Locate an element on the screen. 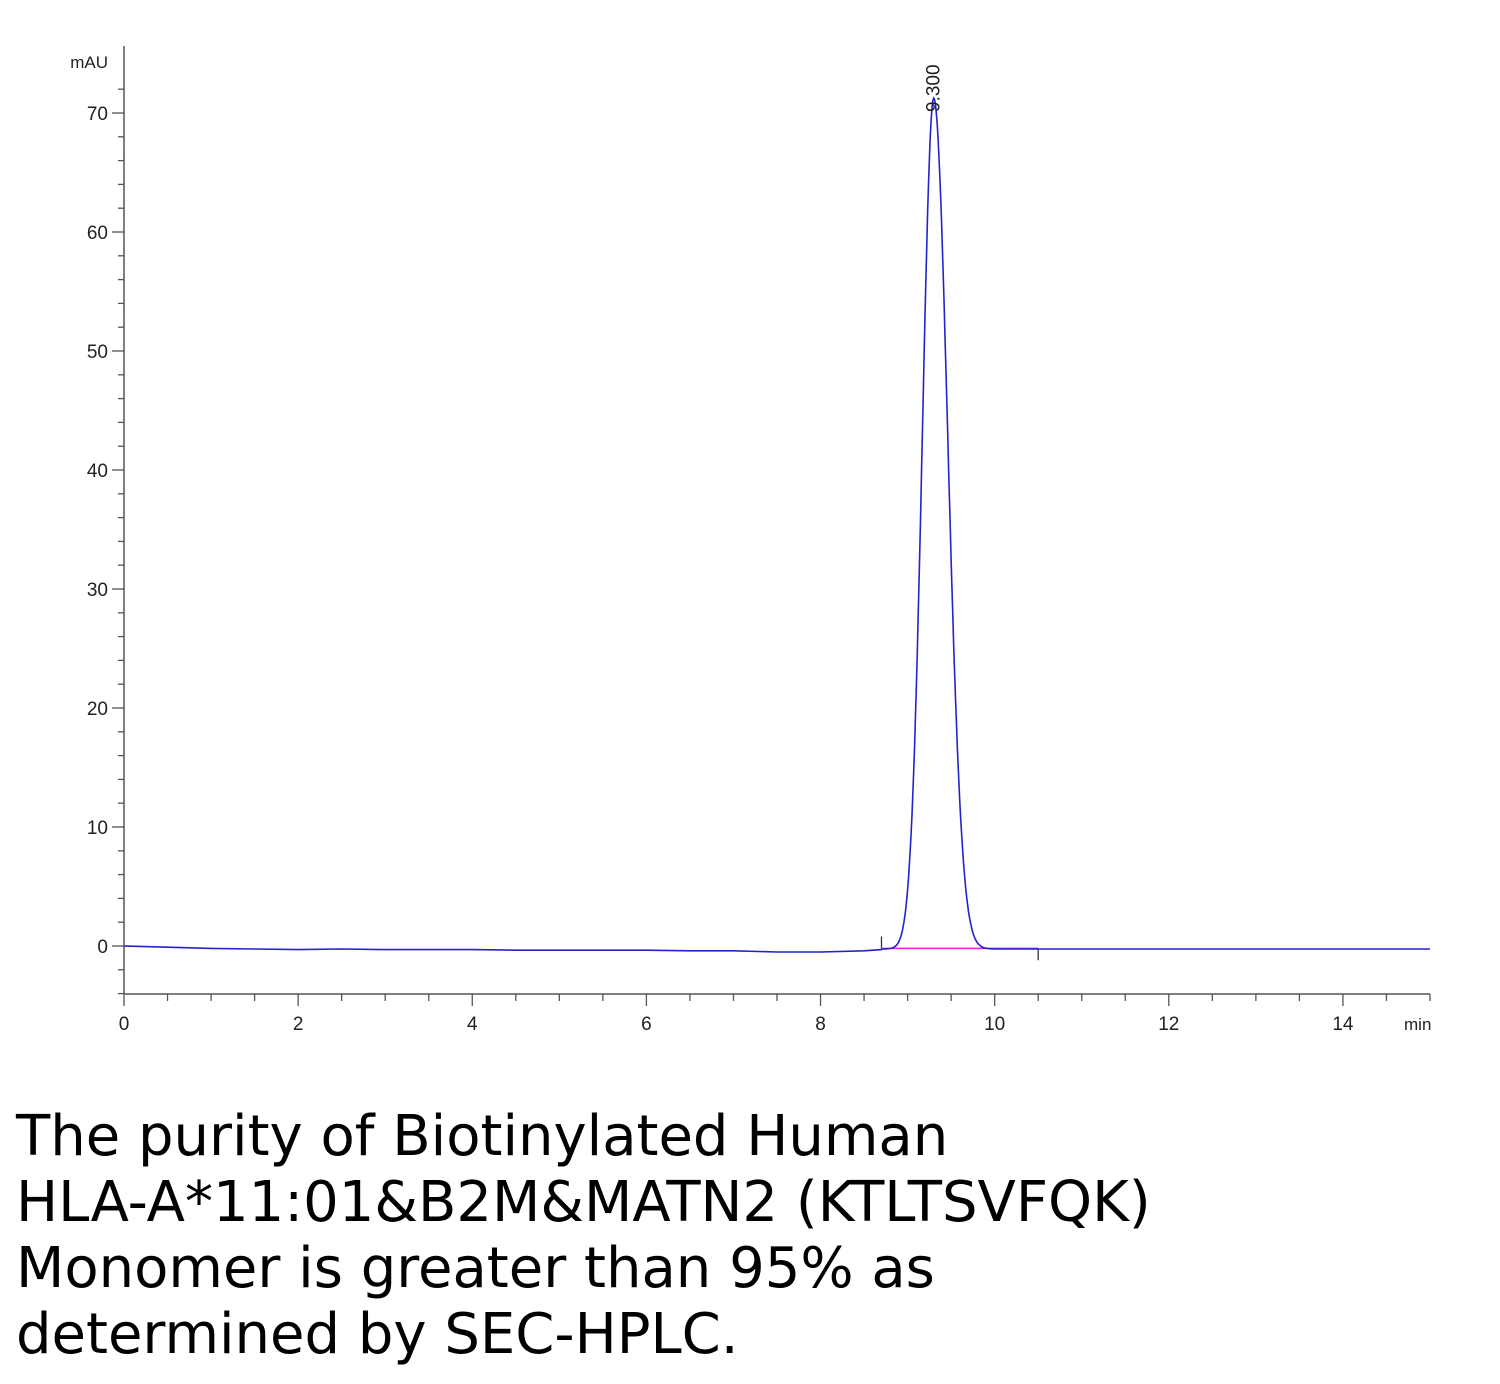  y-tick-label: 20 is located at coordinates (97, 709).